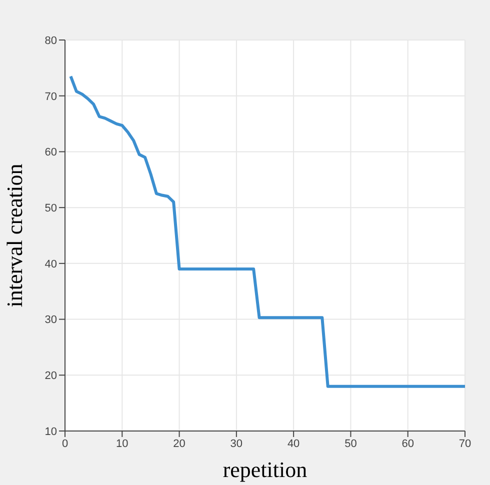  I want to click on y-tick-label: 40, so click(50, 264).